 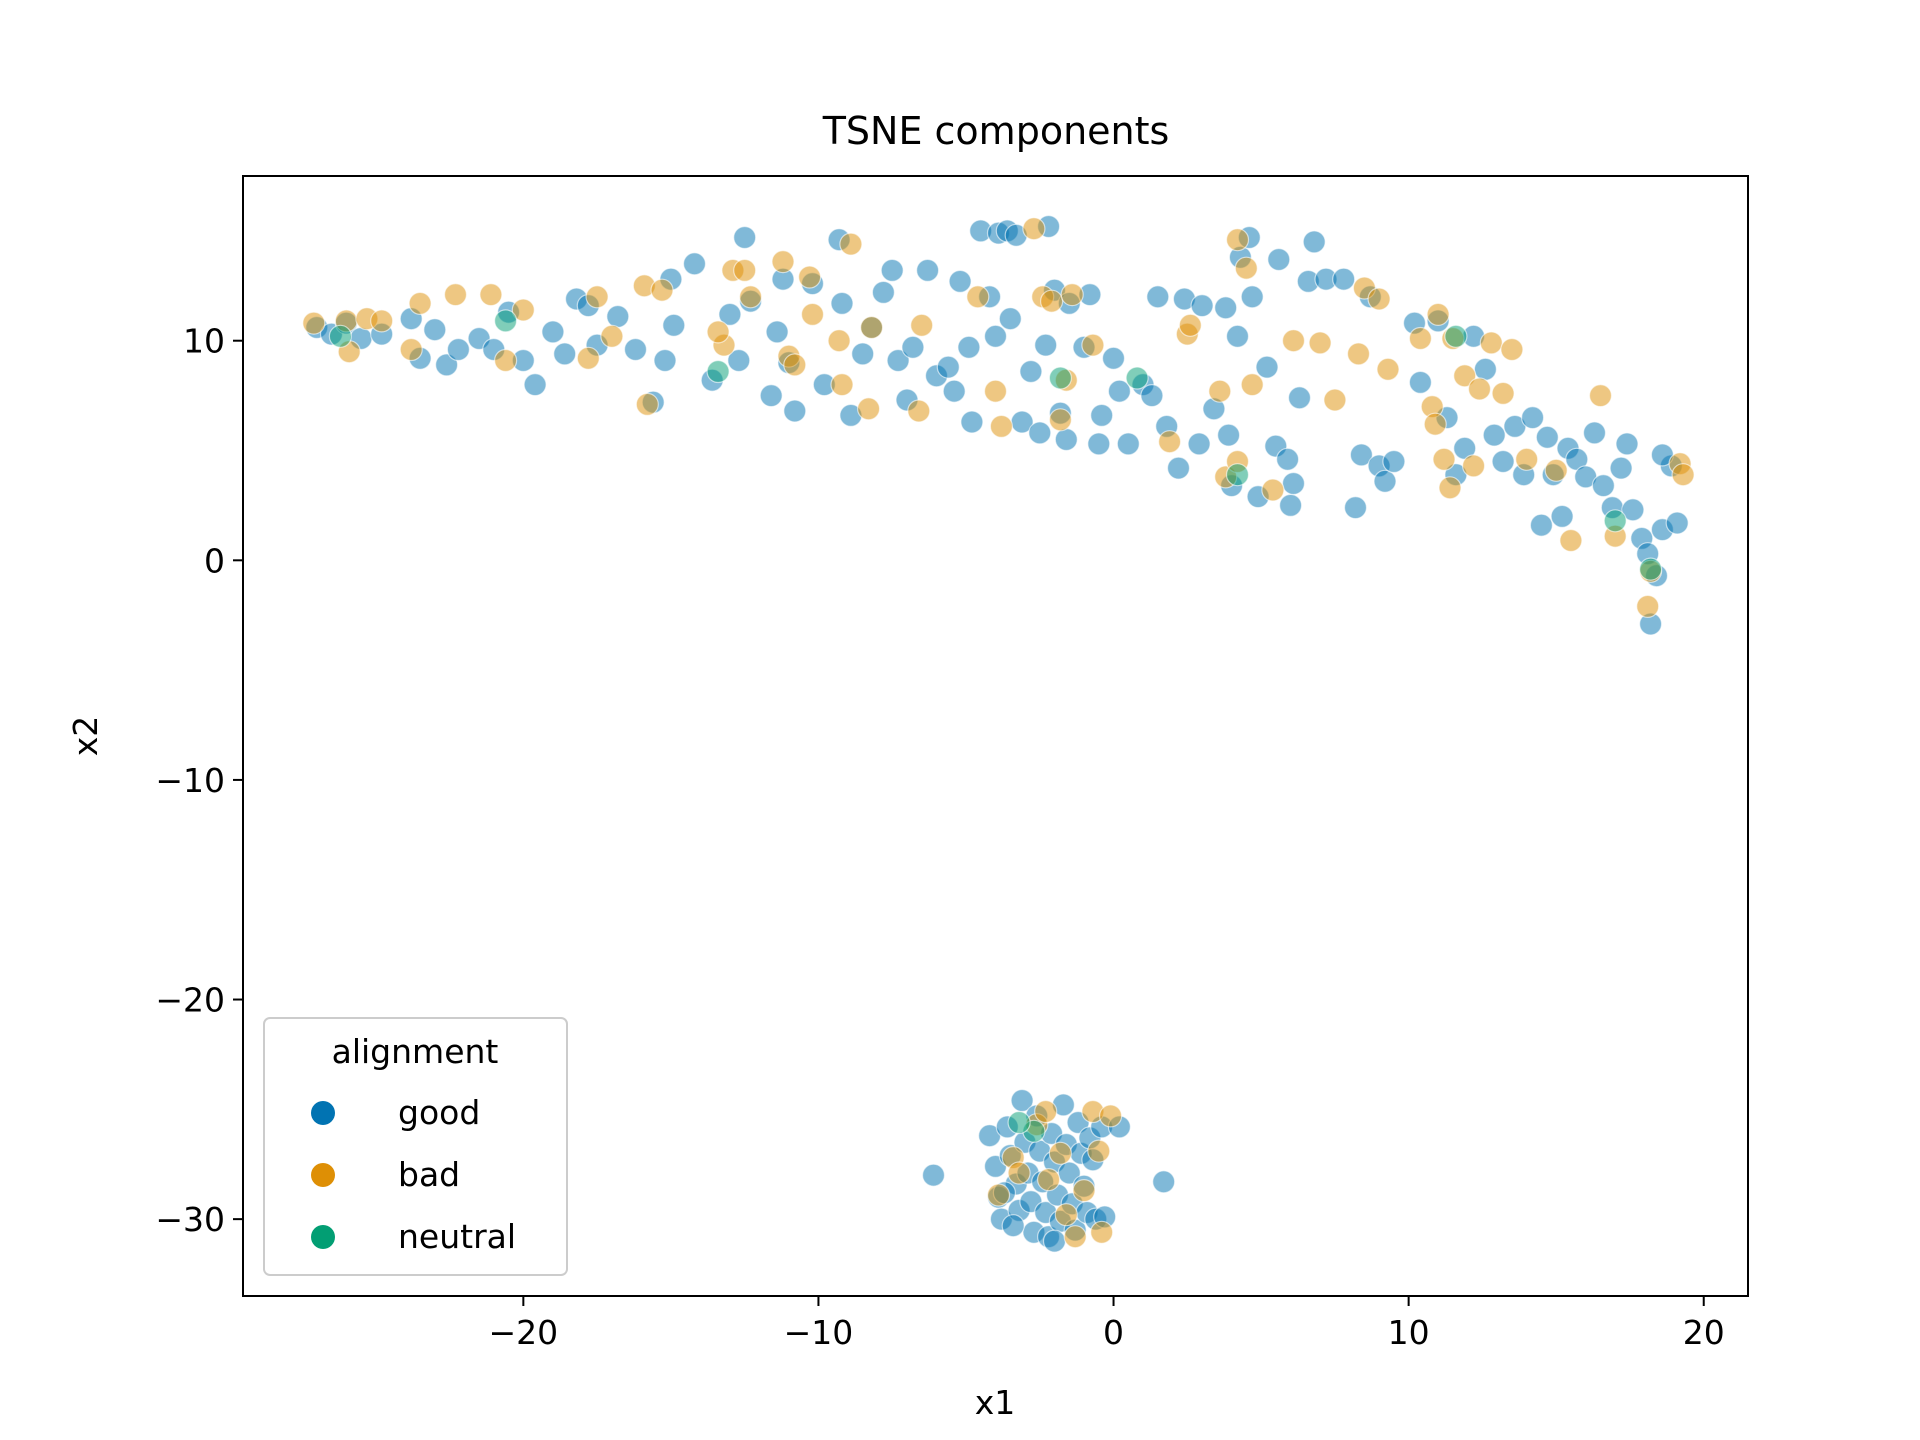 I want to click on y-axis-label: x2, so click(x=85, y=736).